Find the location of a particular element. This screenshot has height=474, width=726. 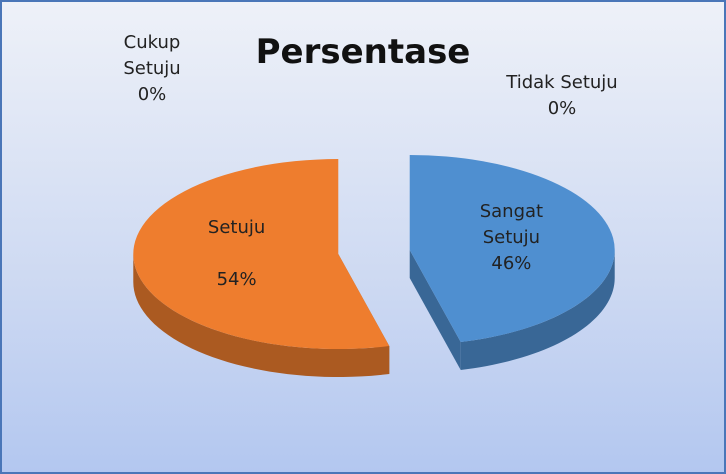

data-label-value: 46% is located at coordinates (511, 264).